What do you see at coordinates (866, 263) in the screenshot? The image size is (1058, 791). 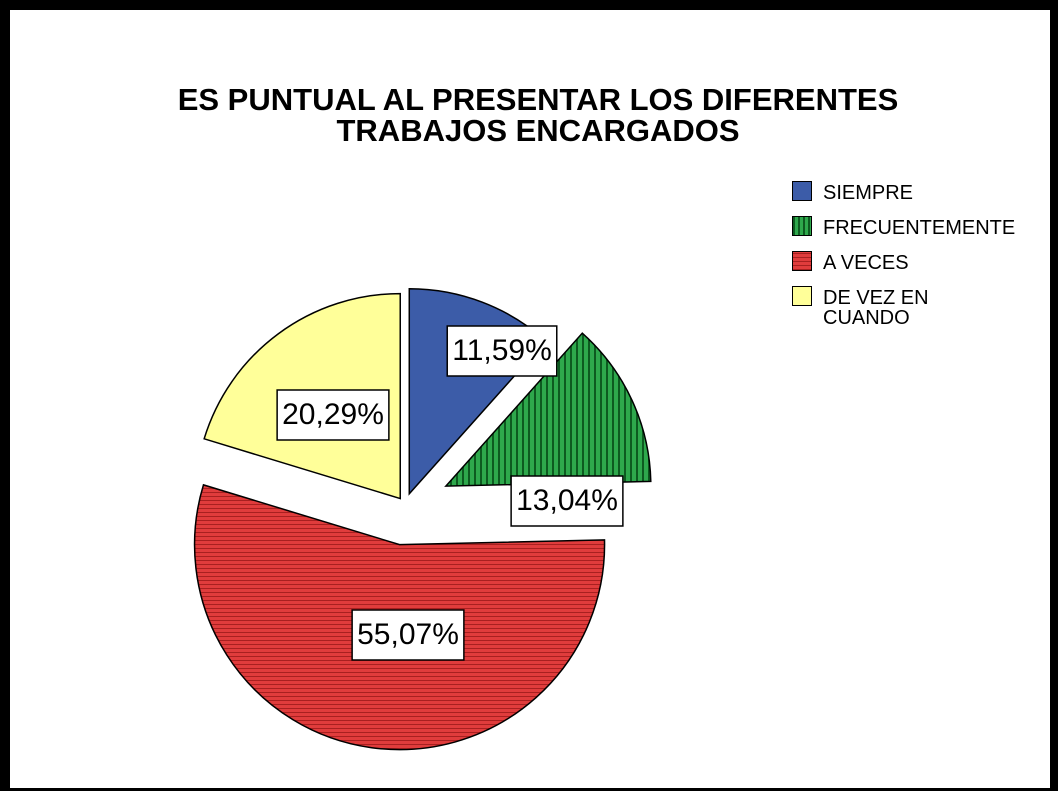 I see `legend-label: A VECES` at bounding box center [866, 263].